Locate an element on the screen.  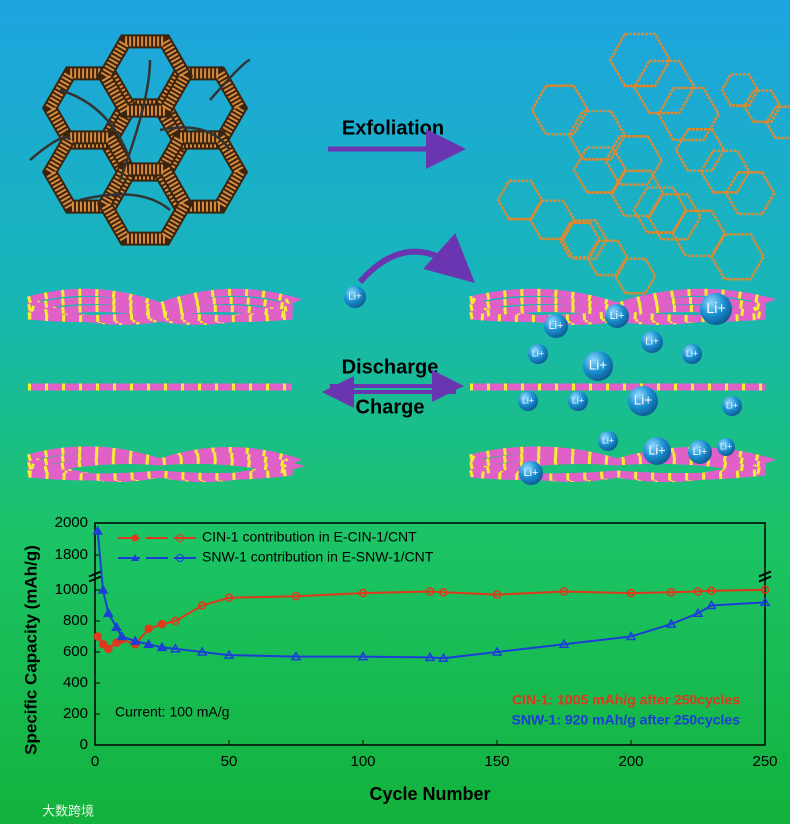
charge-label: Charge is located at coordinates (390, 407).